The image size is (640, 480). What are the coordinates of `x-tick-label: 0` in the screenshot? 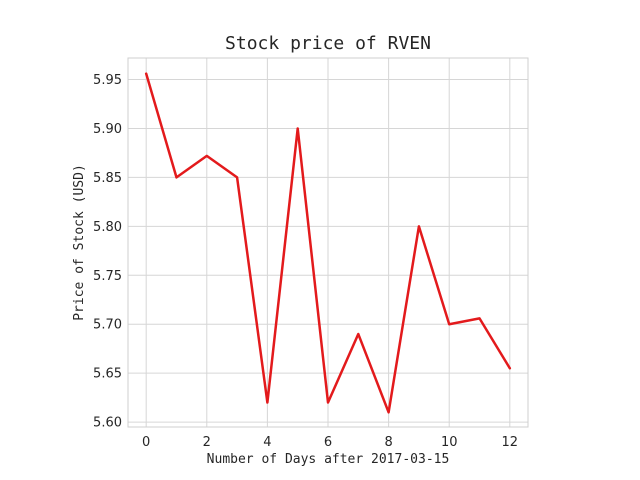 It's located at (146, 442).